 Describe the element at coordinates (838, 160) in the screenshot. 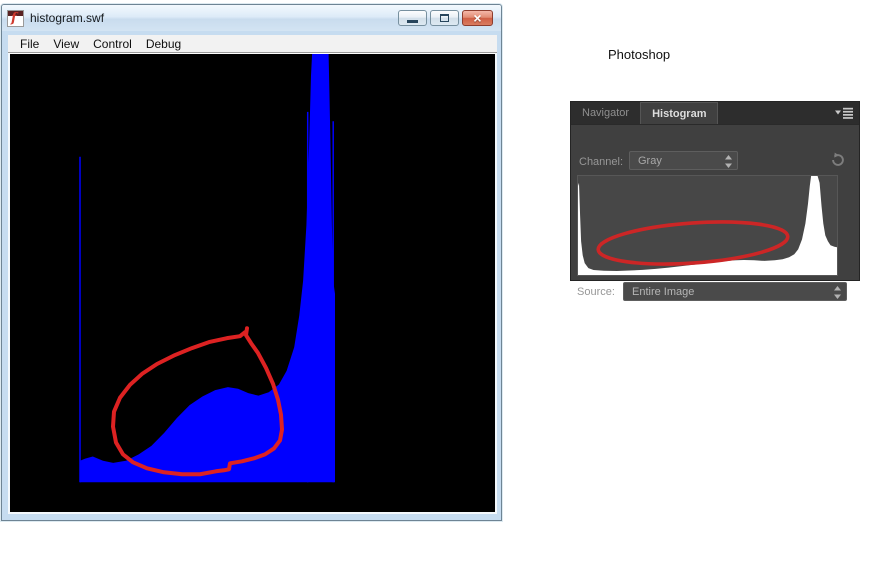

I see `refresh-icon` at that location.